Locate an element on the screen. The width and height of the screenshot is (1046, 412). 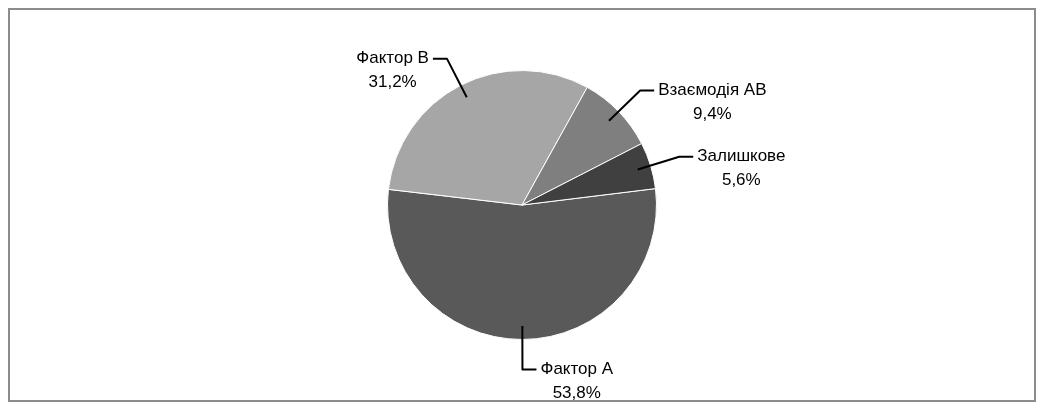
data-label: 5,6% is located at coordinates (741, 180).